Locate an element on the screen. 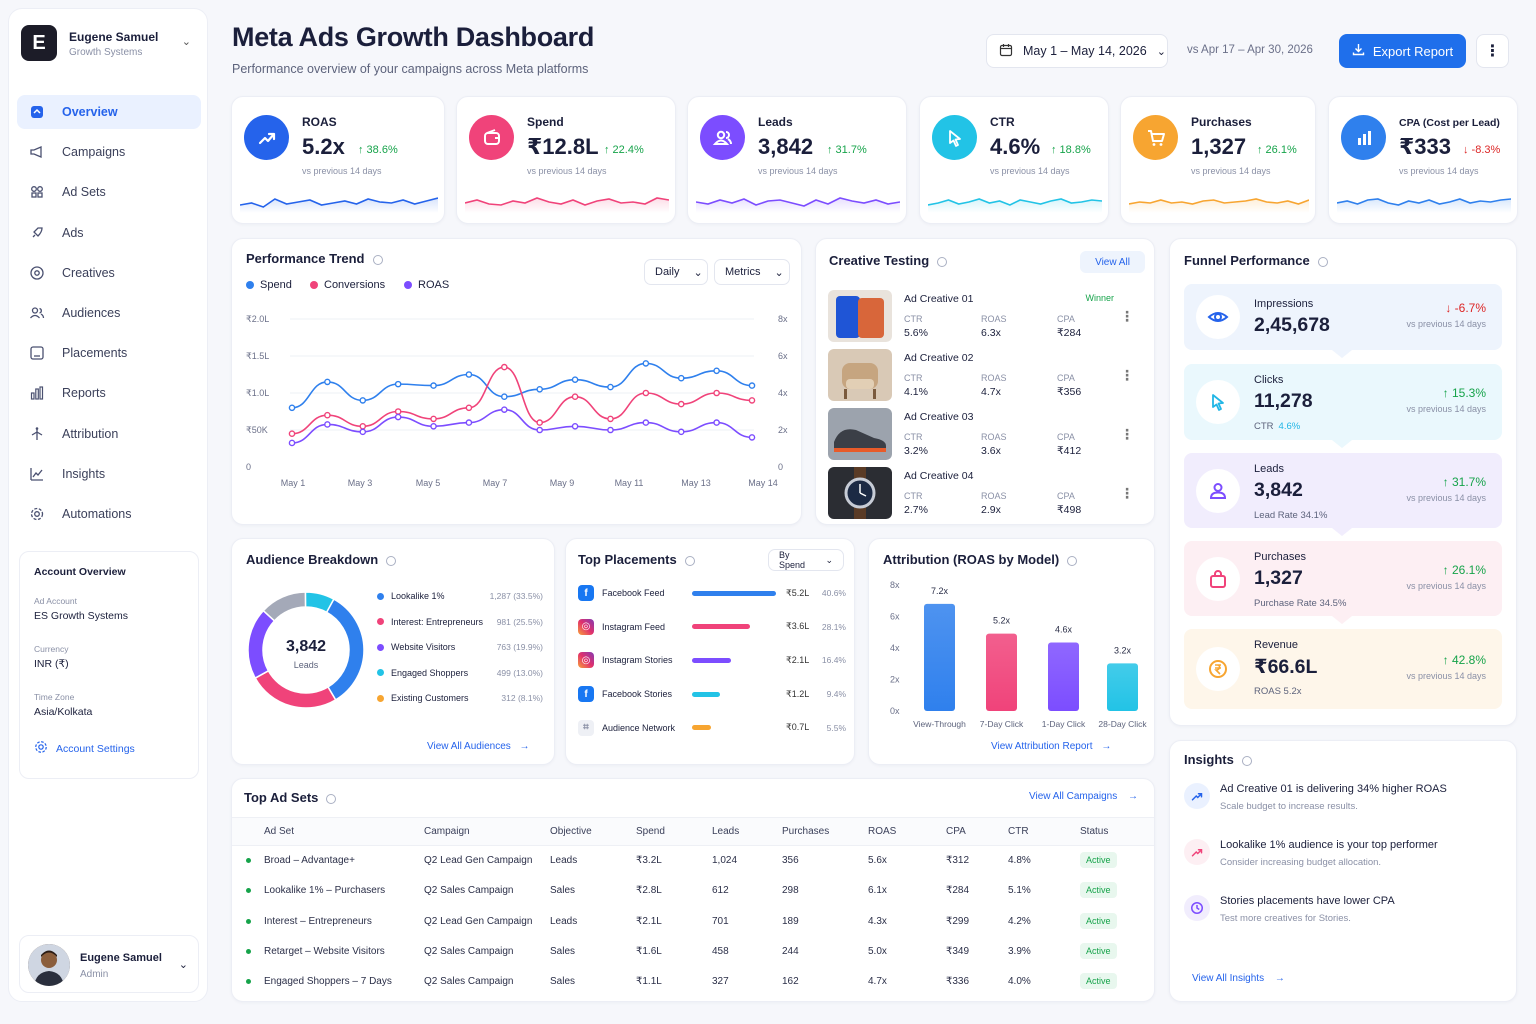  sidebar-item-attribution: Attribution is located at coordinates (109, 434).